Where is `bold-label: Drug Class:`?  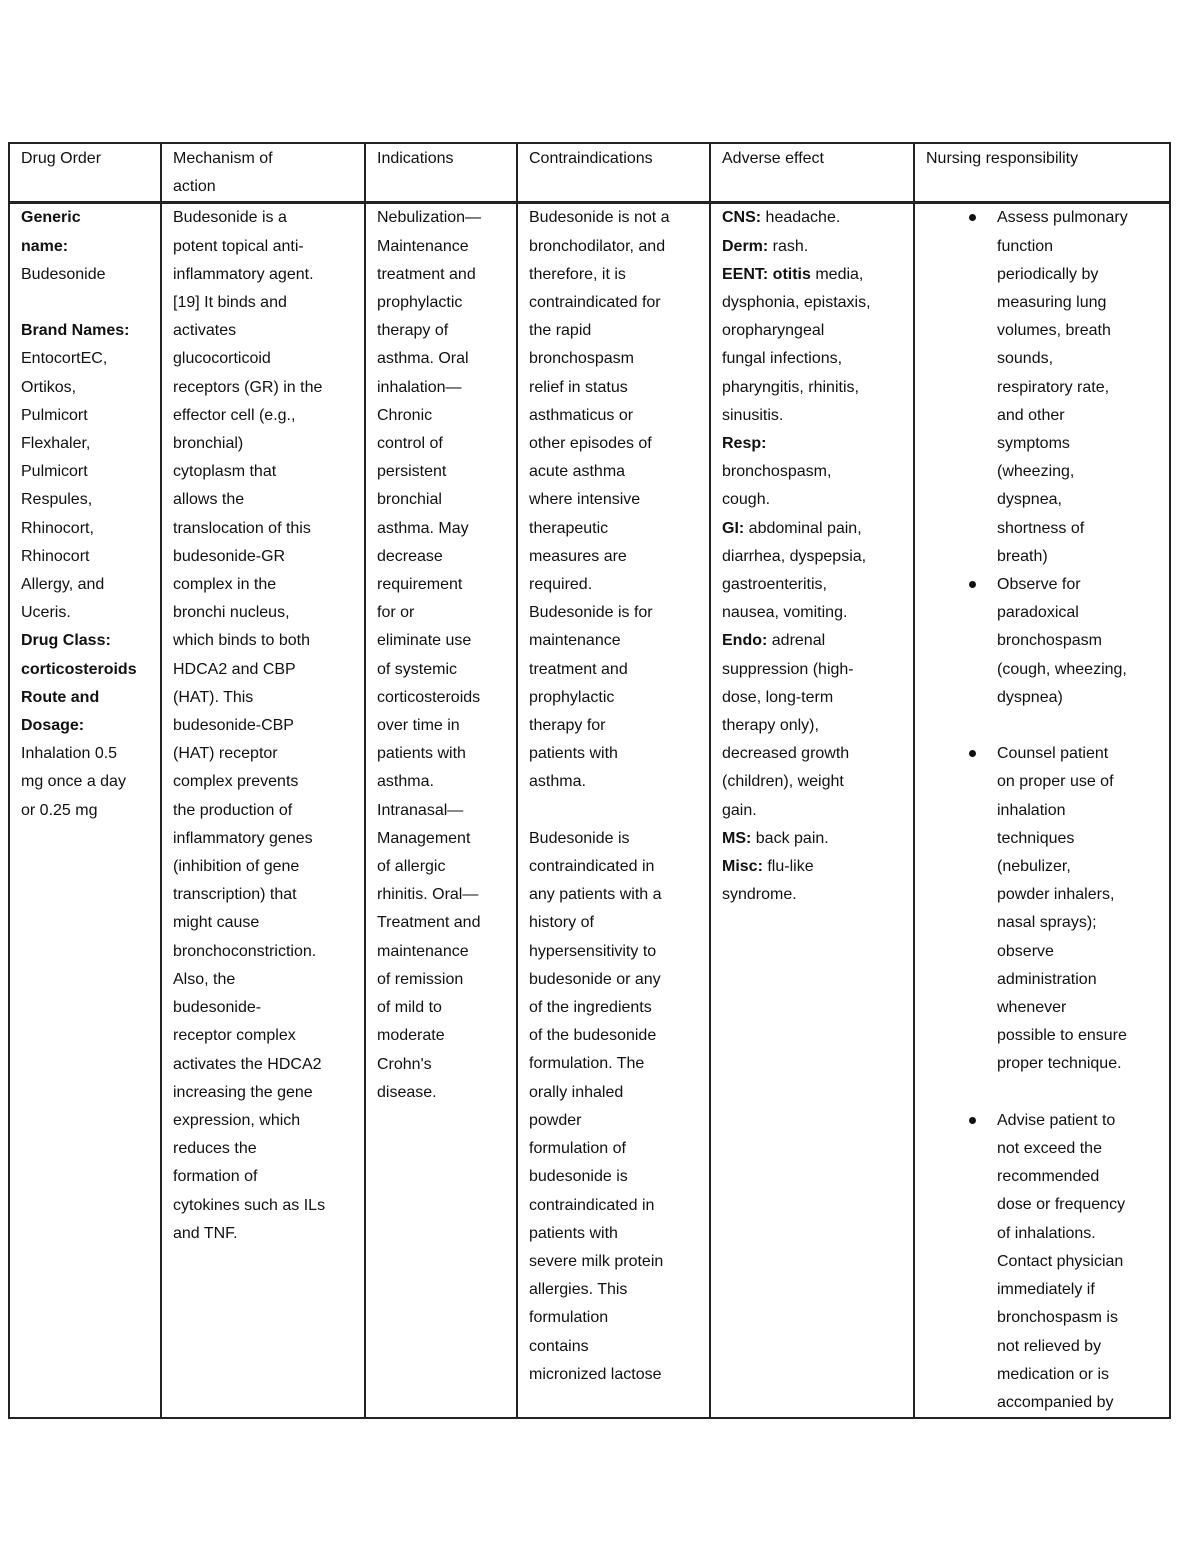
bold-label: Drug Class: is located at coordinates (66, 641).